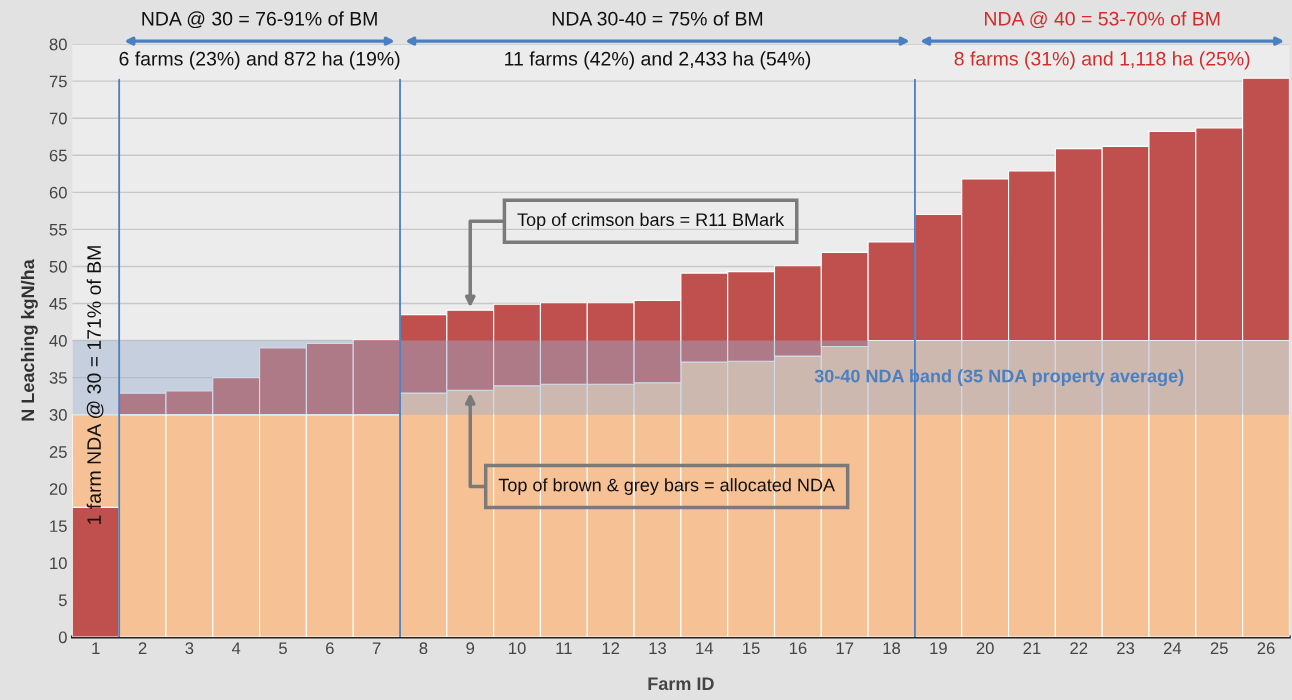  Describe the element at coordinates (259, 60) in the screenshot. I see `annotation: 6 farms (23%) and 872 ha (19%)` at that location.